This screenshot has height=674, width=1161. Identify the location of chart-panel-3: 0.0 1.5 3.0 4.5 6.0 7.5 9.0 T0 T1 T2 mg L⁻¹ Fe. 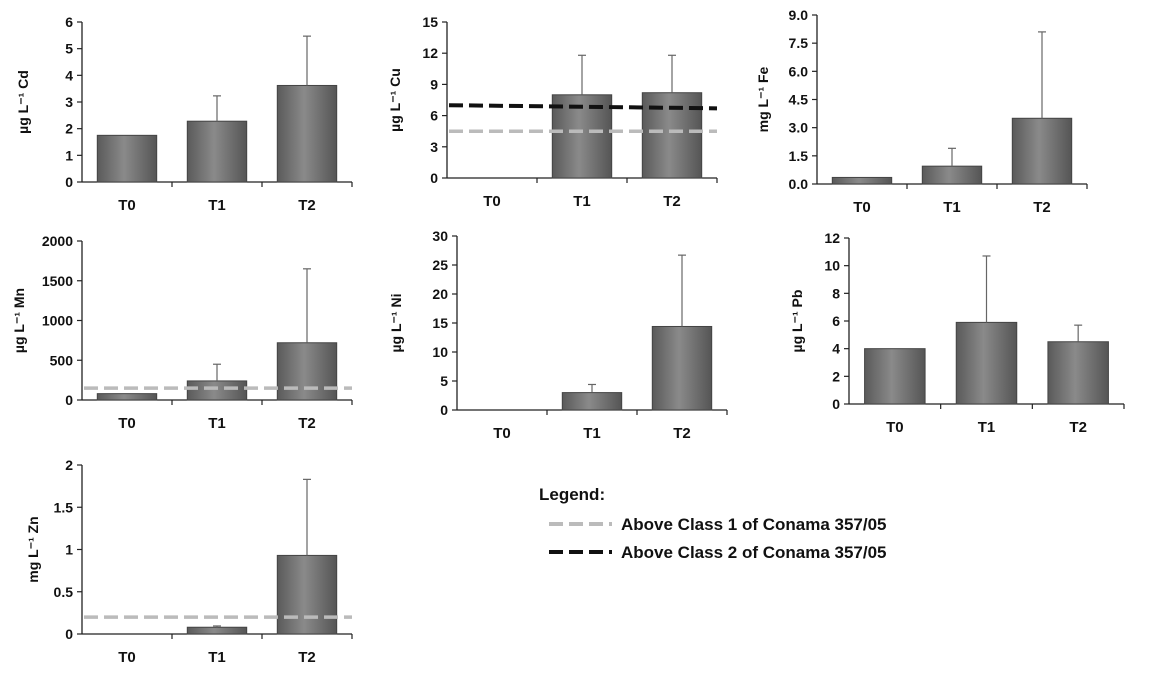
(921, 111).